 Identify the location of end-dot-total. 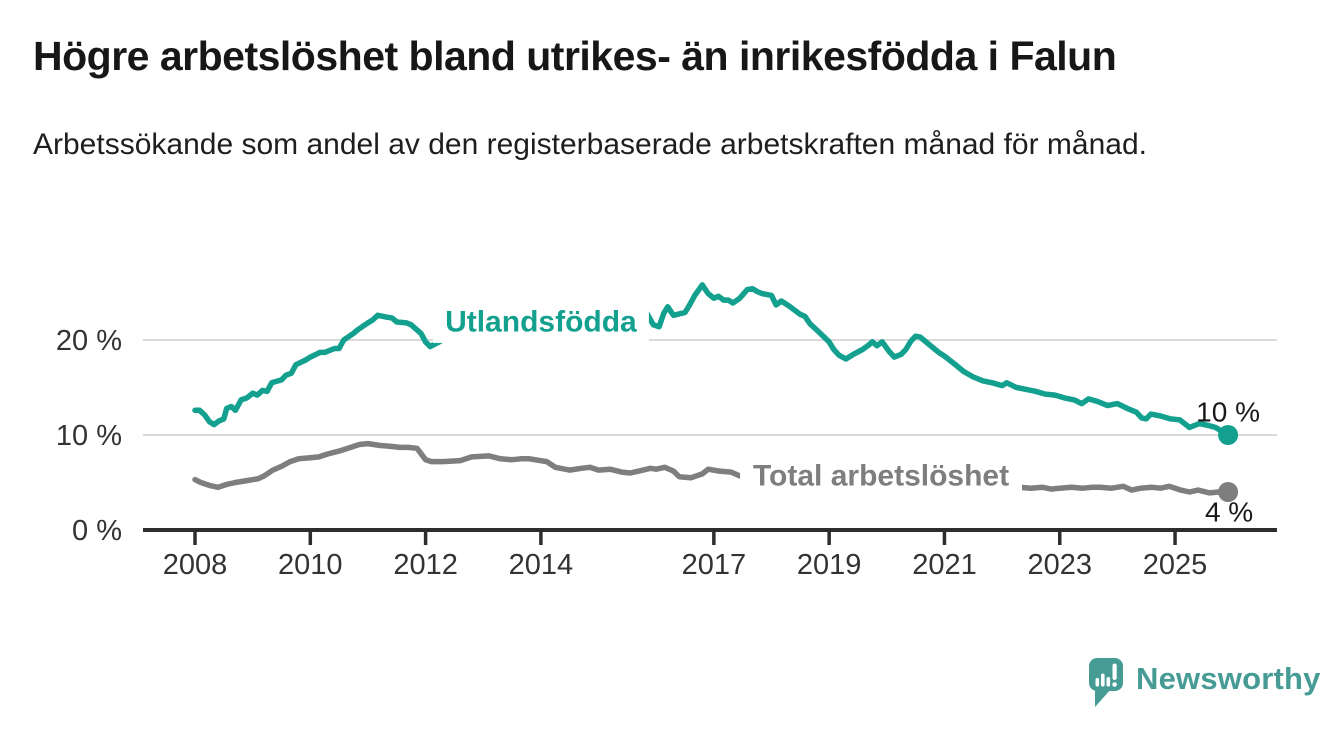
(1228, 492).